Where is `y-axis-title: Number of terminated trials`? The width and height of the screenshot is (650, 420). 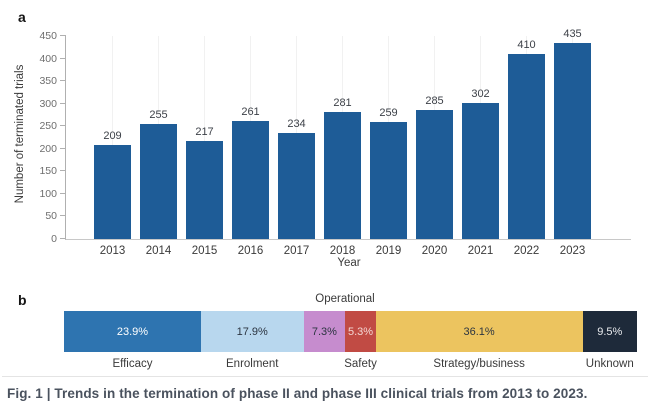 y-axis-title: Number of terminated trials is located at coordinates (20, 134).